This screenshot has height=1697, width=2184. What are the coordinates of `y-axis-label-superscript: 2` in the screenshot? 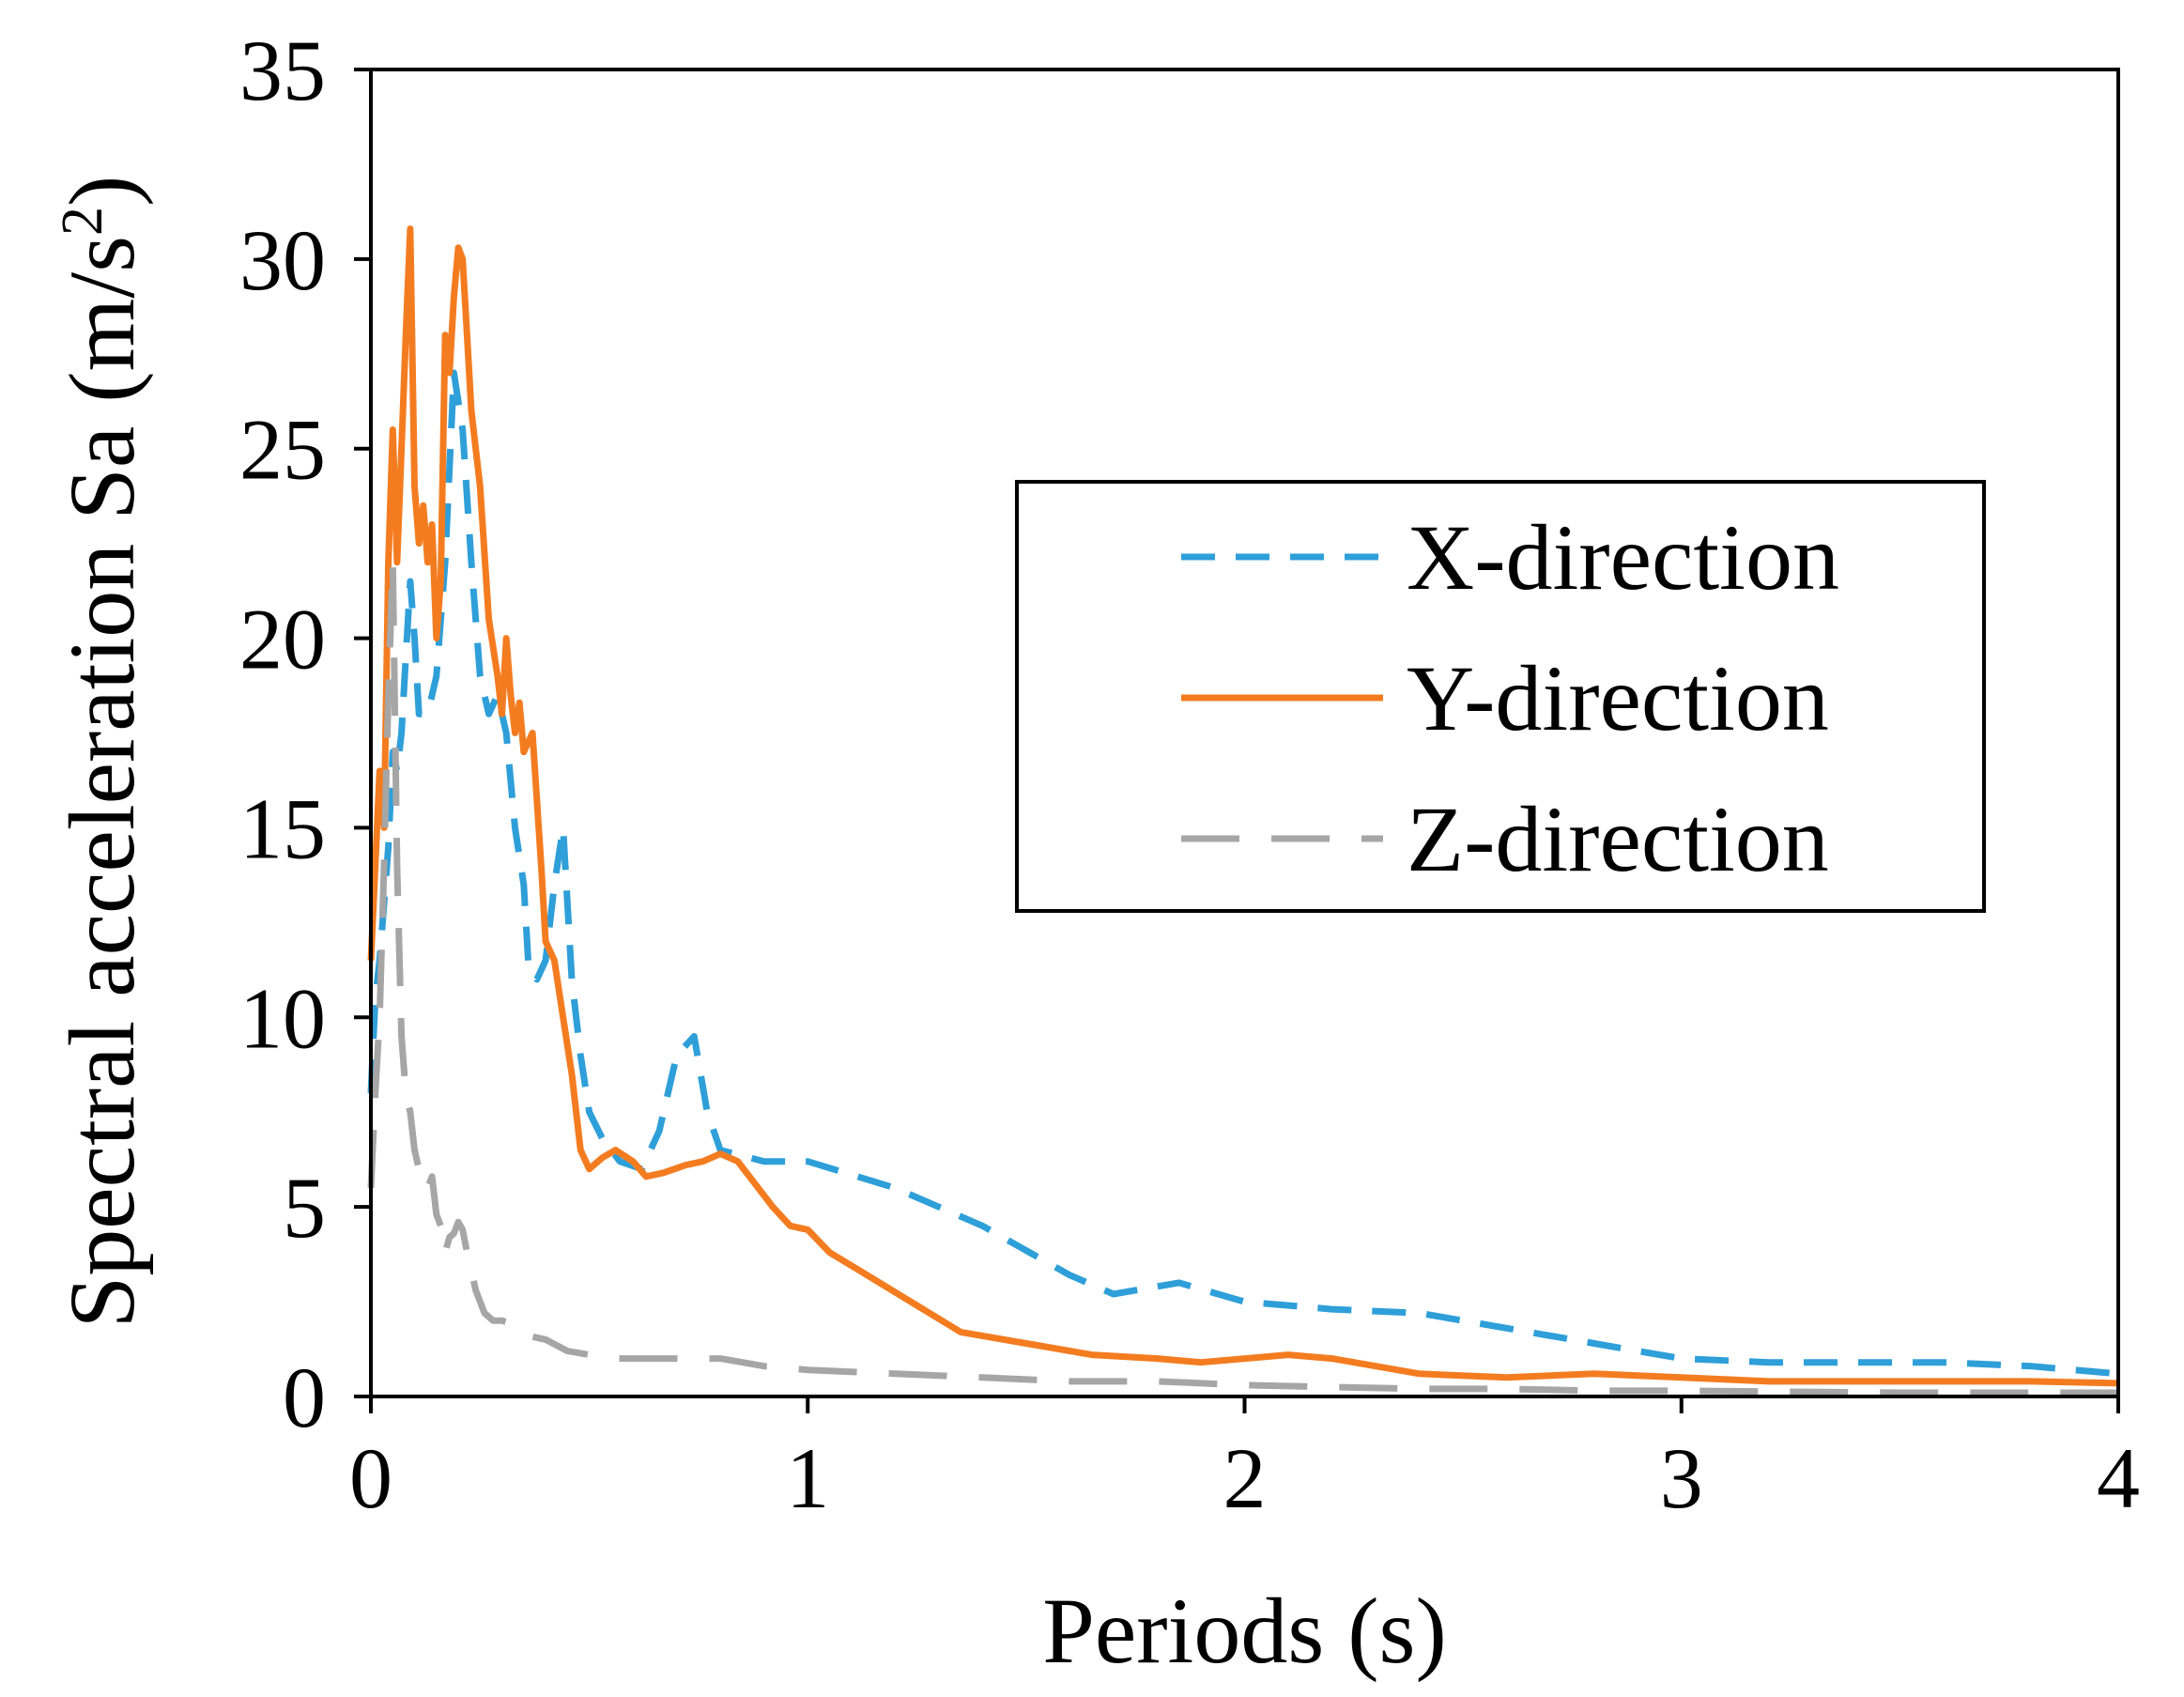 It's located at (83, 221).